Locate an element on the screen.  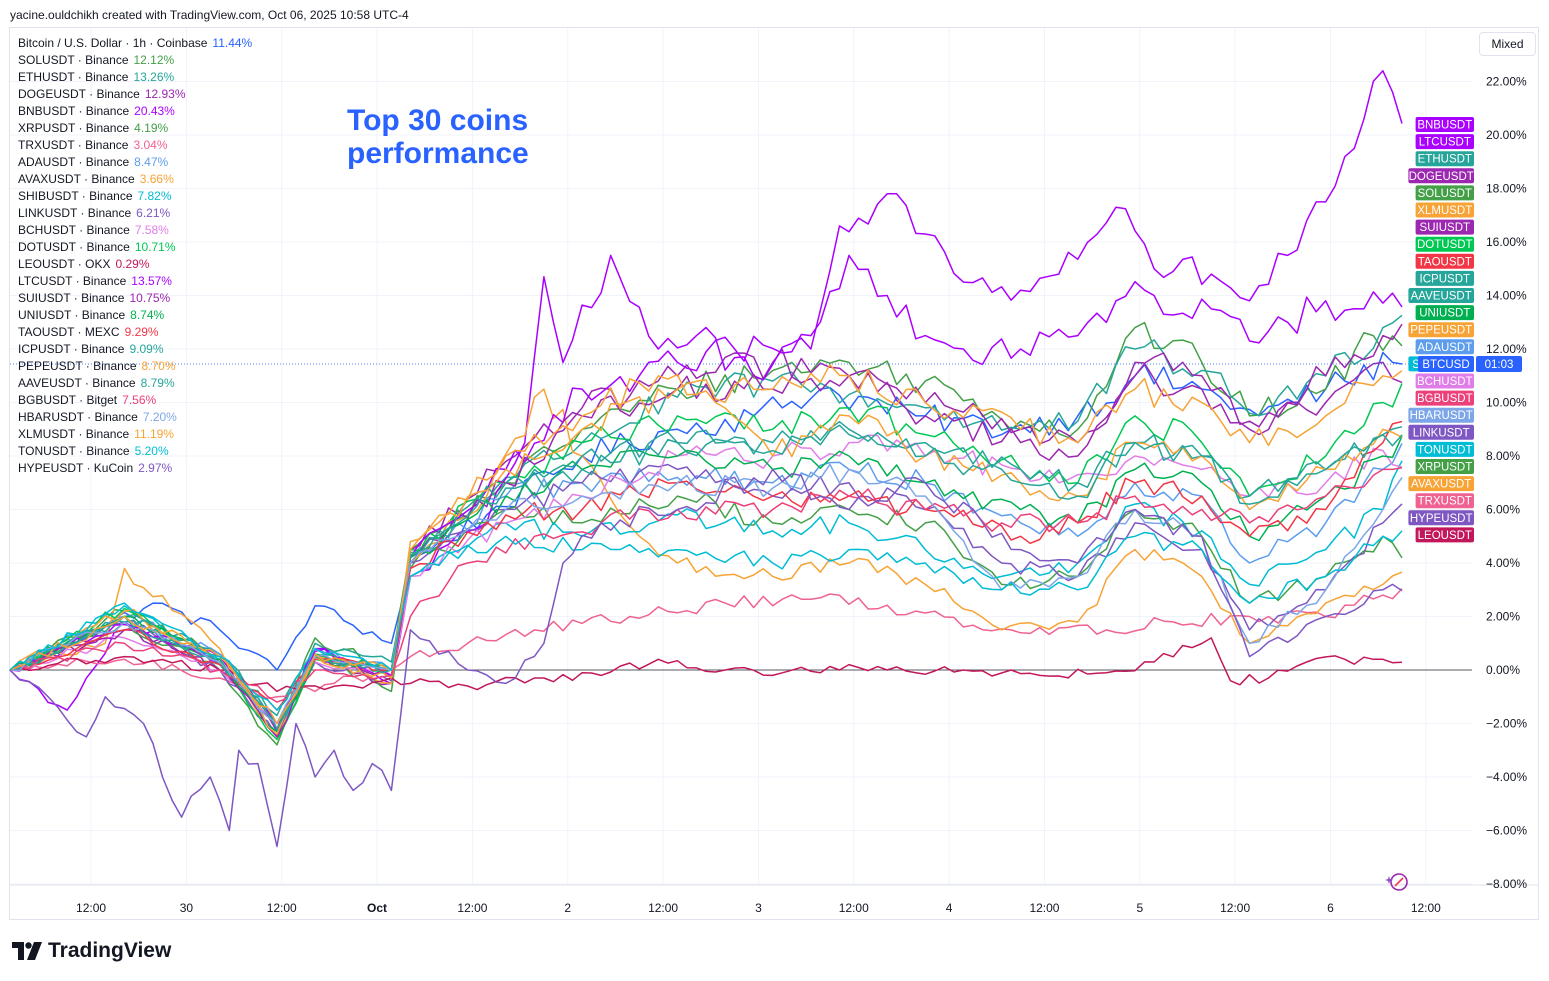
y-tick-label: 16.00% is located at coordinates (1506, 242).